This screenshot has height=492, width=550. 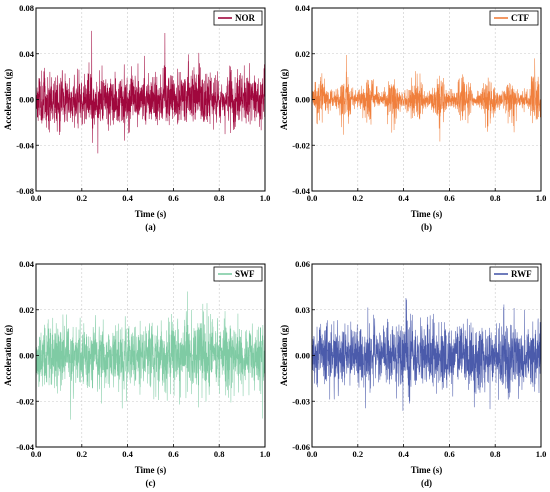 What do you see at coordinates (26, 8) in the screenshot?
I see `y-tick-label: 0.08` at bounding box center [26, 8].